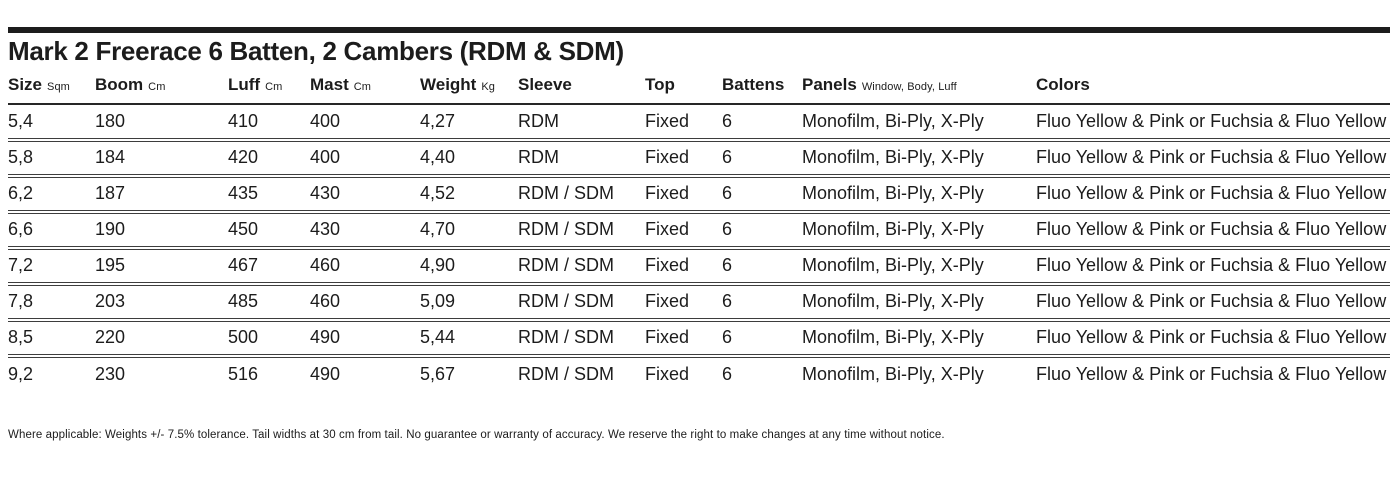 The width and height of the screenshot is (1397, 484). Describe the element at coordinates (161, 122) in the screenshot. I see `table-cell: 180` at that location.